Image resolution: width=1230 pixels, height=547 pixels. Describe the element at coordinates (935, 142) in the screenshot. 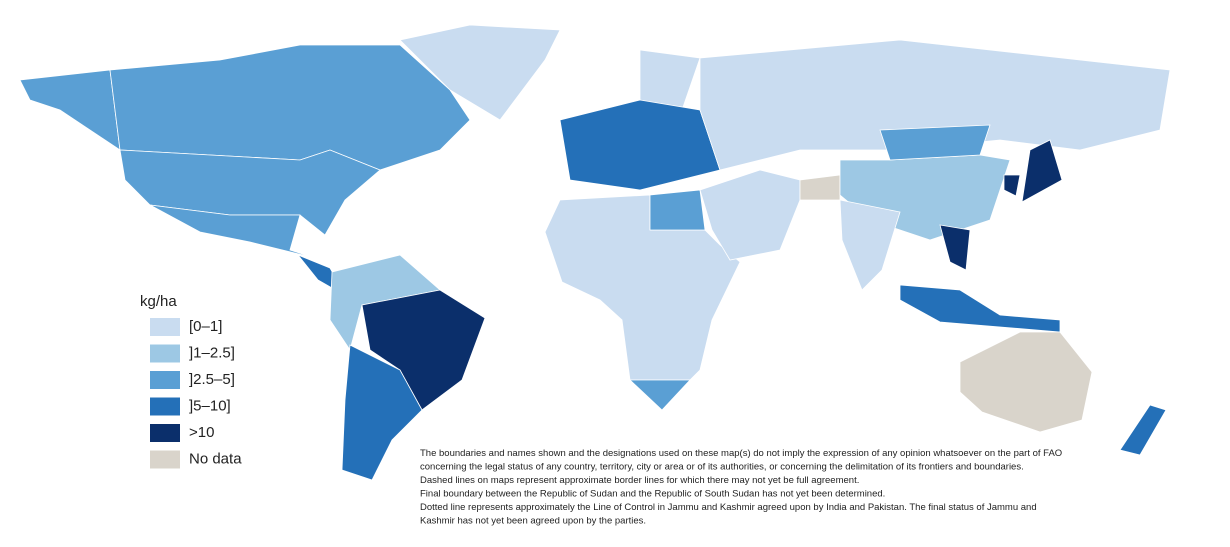

I see `mongolia` at that location.